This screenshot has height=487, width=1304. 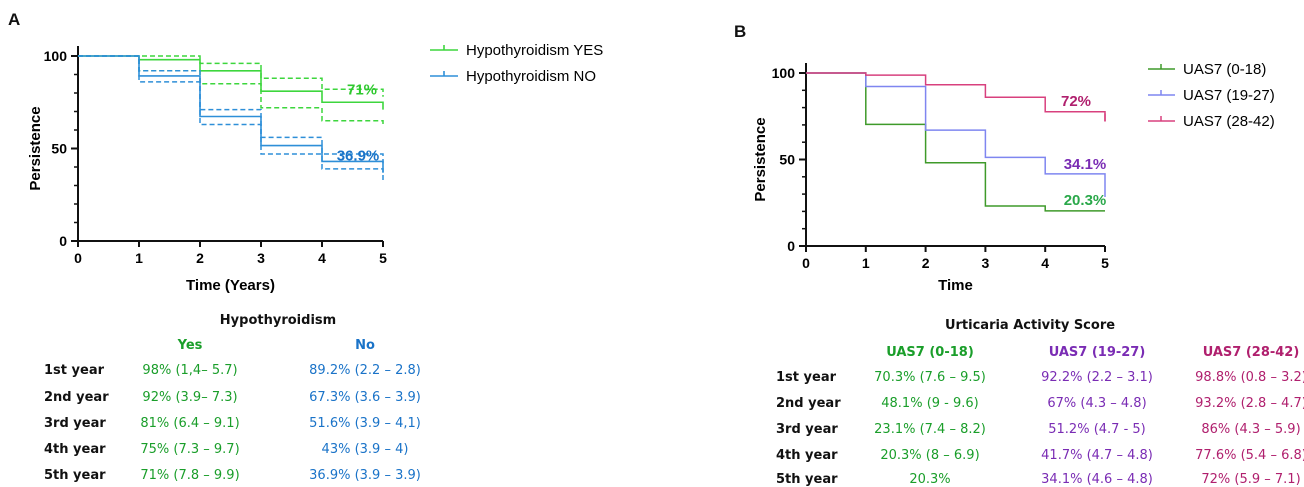 I want to click on table-b-title: Urticaria Activity Score, so click(x=1030, y=325).